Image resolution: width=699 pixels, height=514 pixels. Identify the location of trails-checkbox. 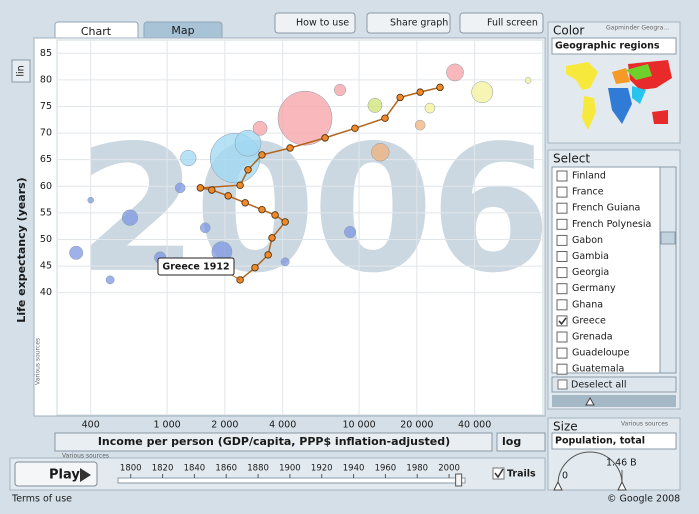
(498, 473).